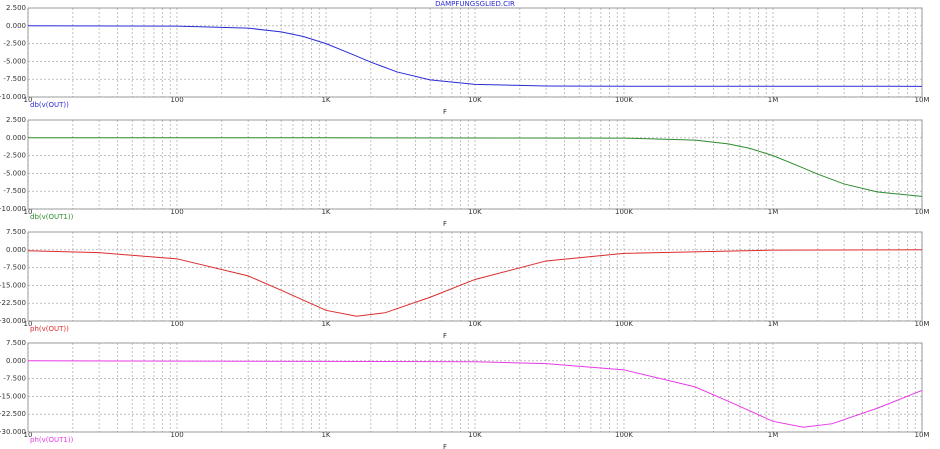 The width and height of the screenshot is (940, 449). What do you see at coordinates (49, 329) in the screenshot?
I see `legend-label: ph(v(OUT))` at bounding box center [49, 329].